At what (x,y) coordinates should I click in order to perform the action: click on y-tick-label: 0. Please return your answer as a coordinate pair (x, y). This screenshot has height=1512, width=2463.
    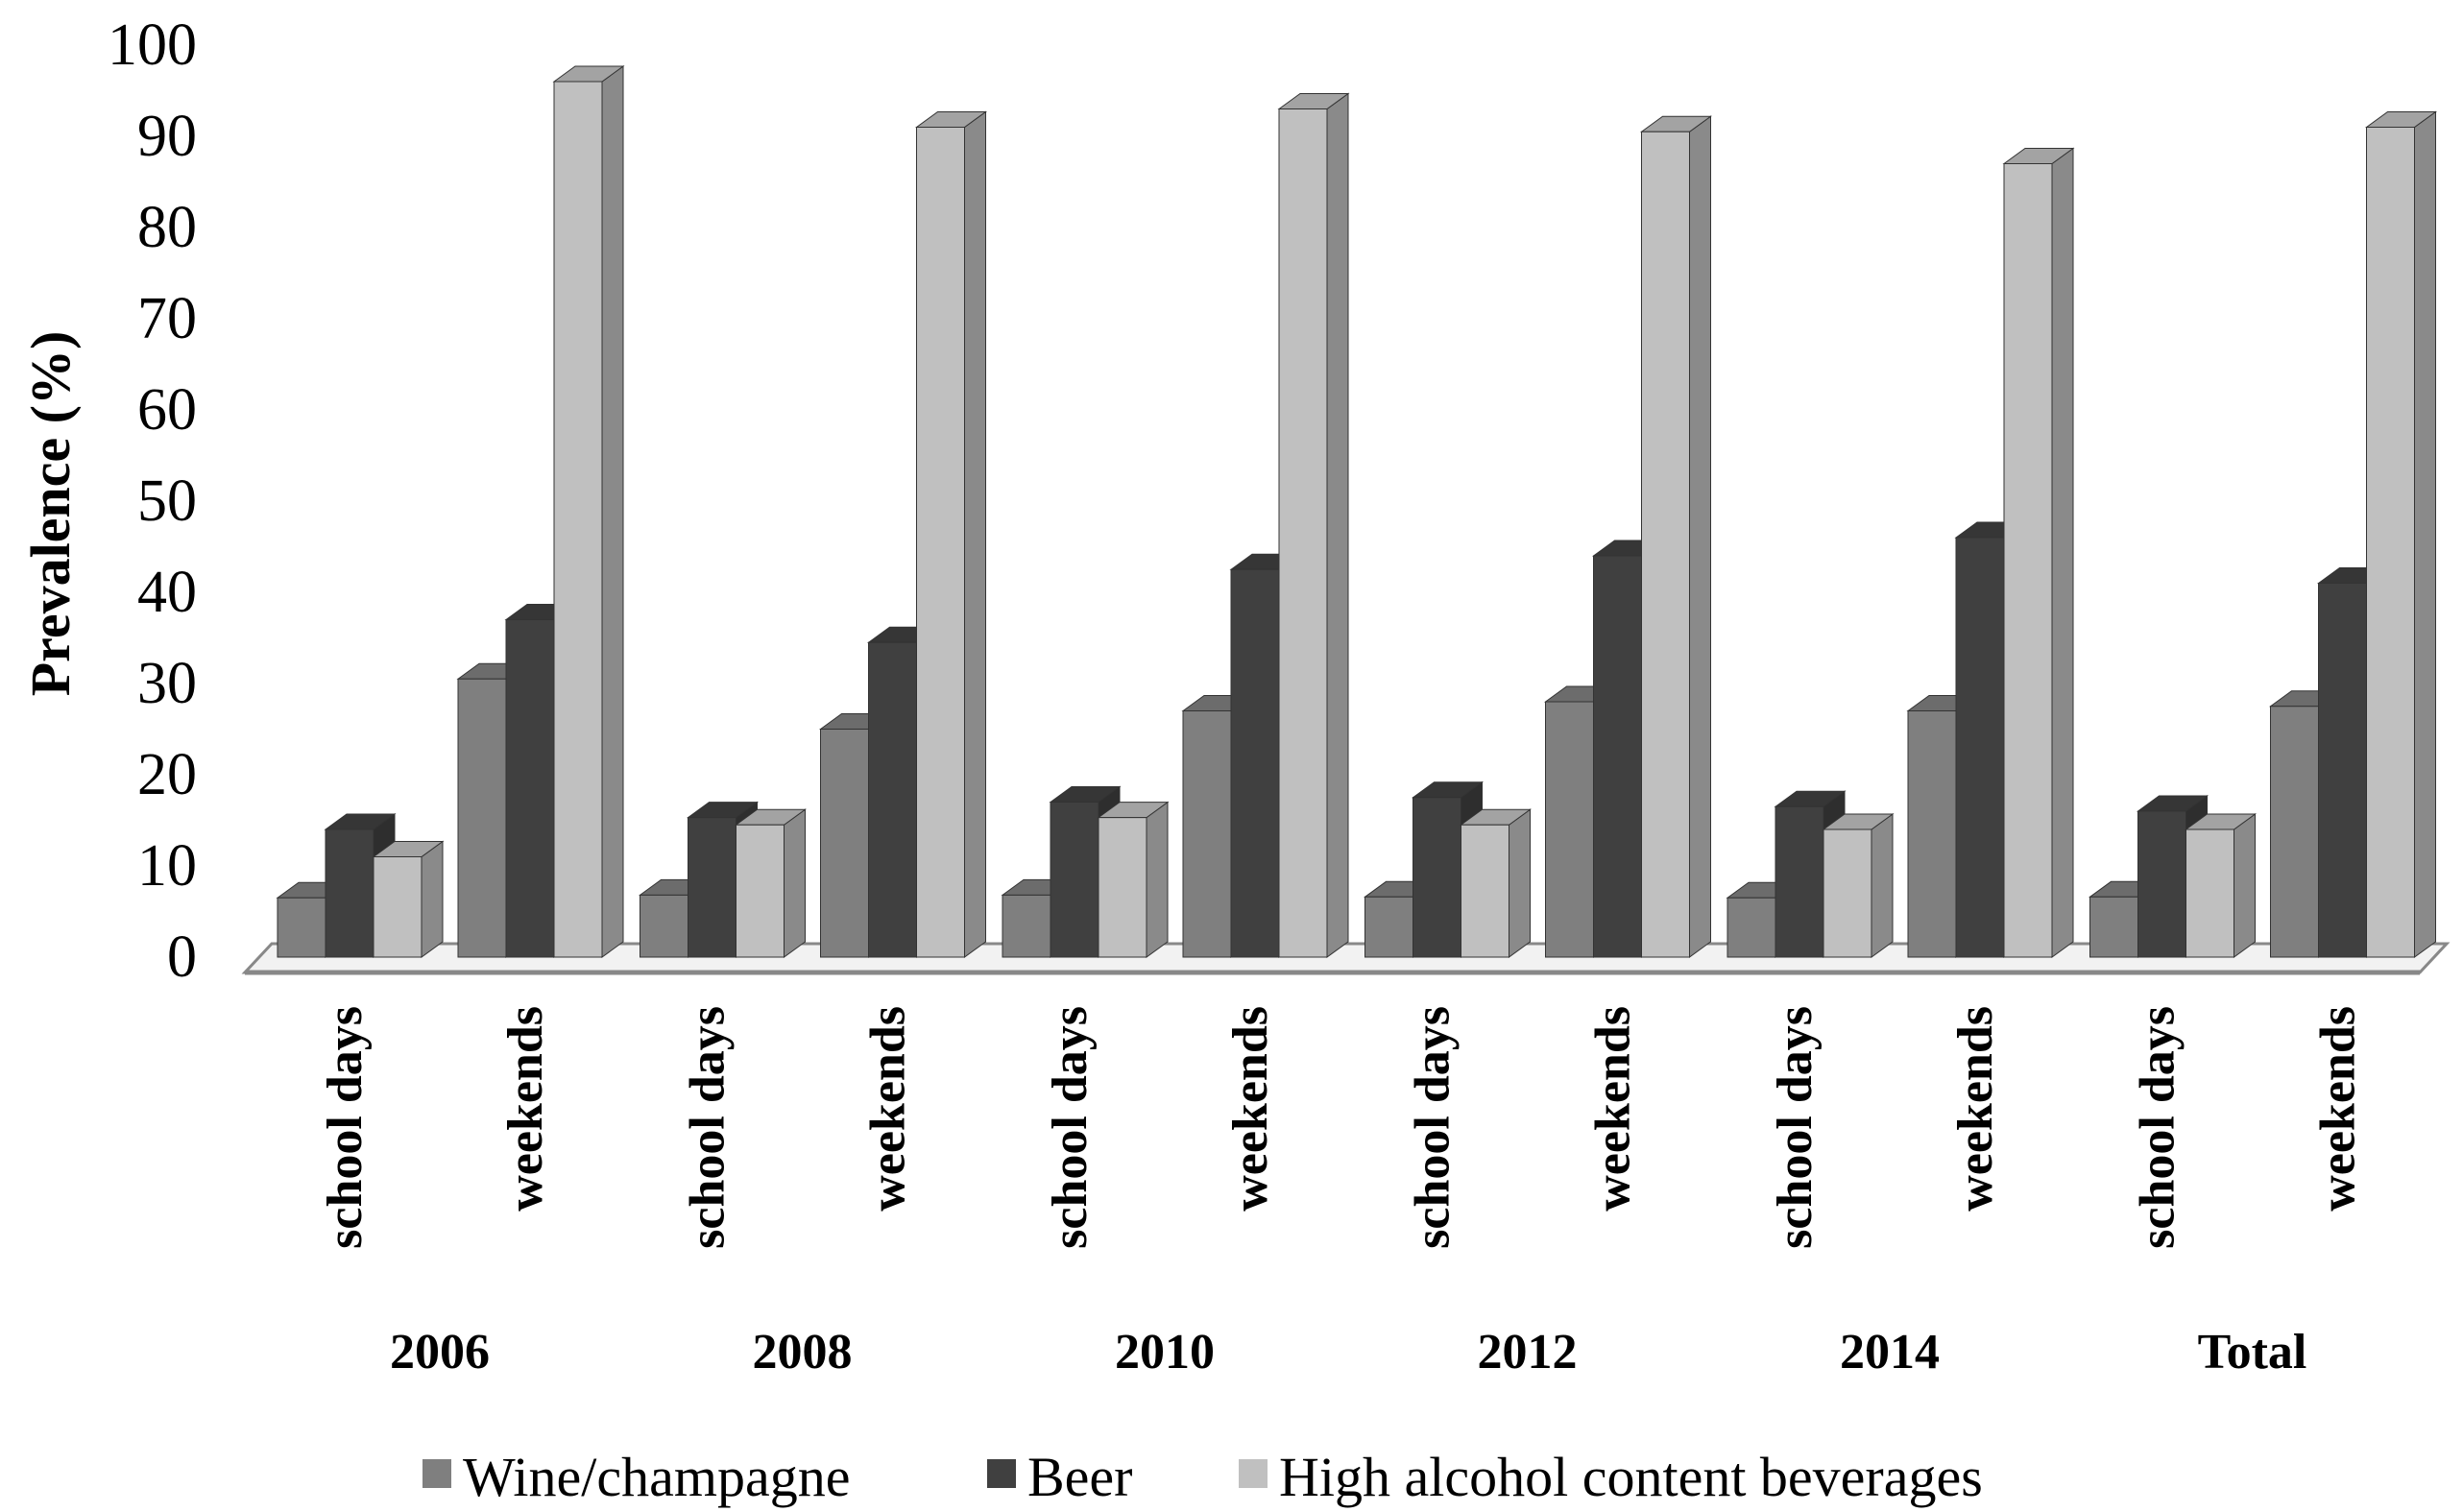
    Looking at the image, I should click on (182, 957).